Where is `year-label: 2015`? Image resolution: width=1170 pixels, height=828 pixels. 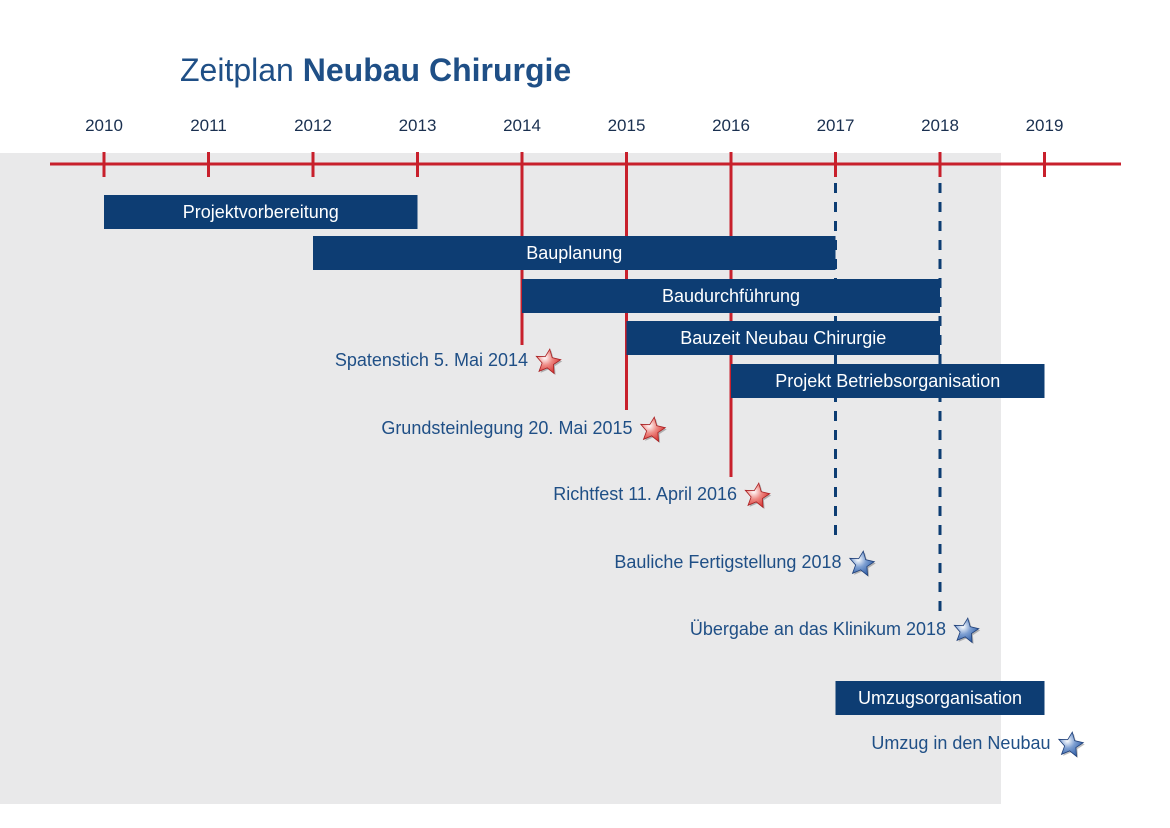
year-label: 2015 is located at coordinates (627, 125).